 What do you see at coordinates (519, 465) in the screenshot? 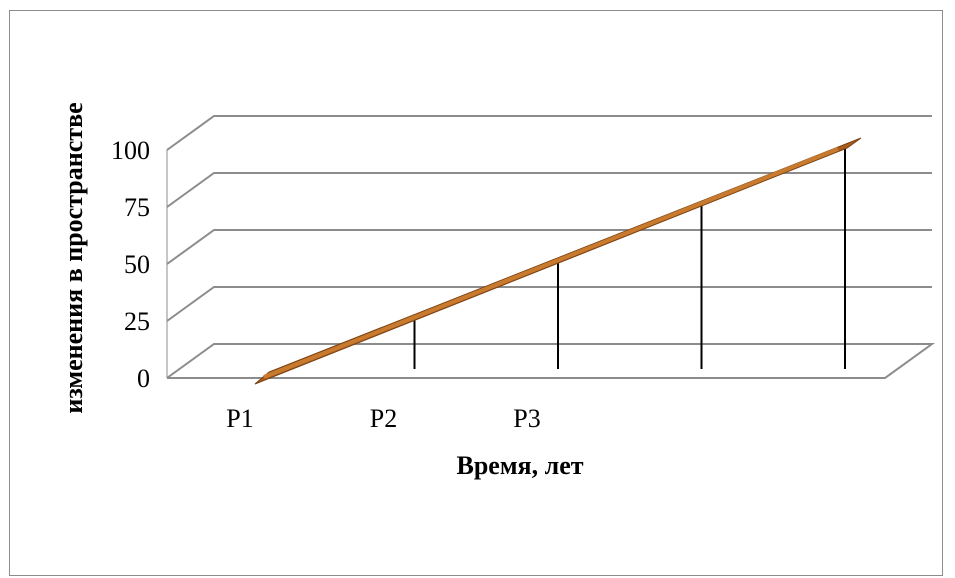
I see `x-axis-title: Время, лет` at bounding box center [519, 465].